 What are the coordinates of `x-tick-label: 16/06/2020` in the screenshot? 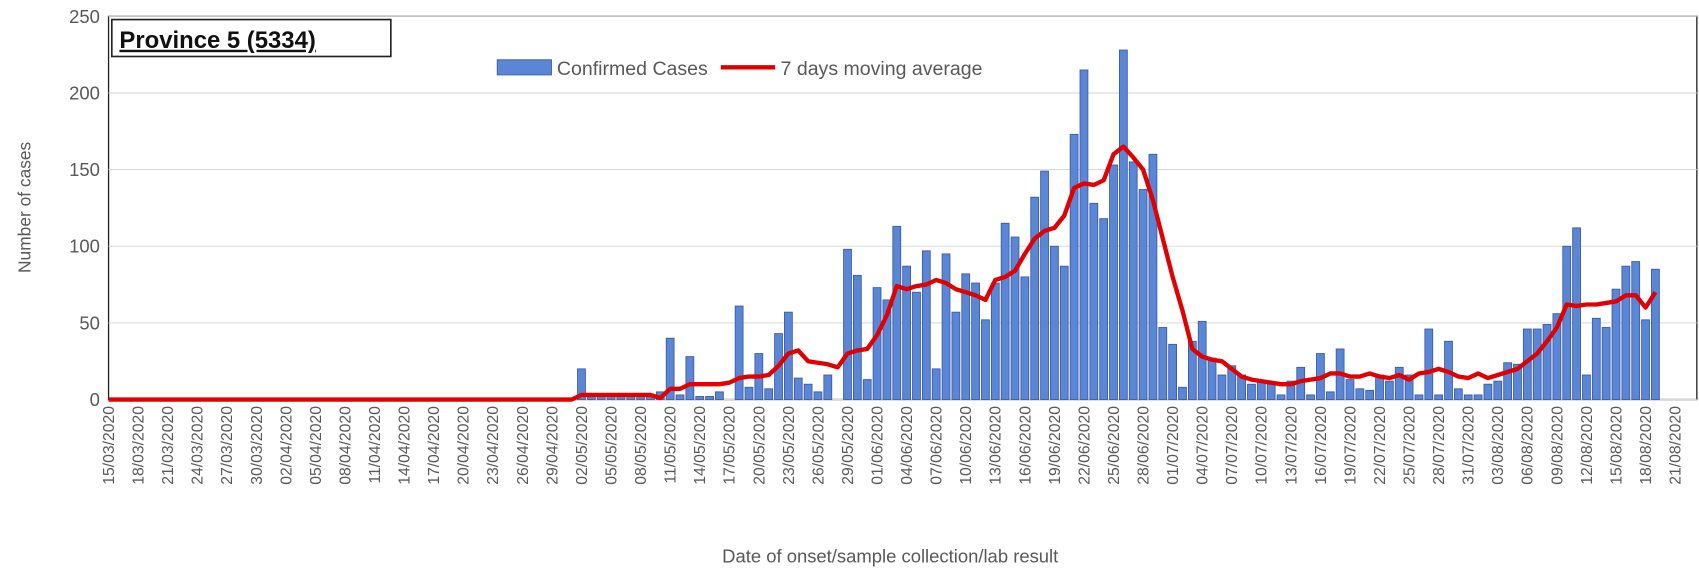 It's located at (1025, 445).